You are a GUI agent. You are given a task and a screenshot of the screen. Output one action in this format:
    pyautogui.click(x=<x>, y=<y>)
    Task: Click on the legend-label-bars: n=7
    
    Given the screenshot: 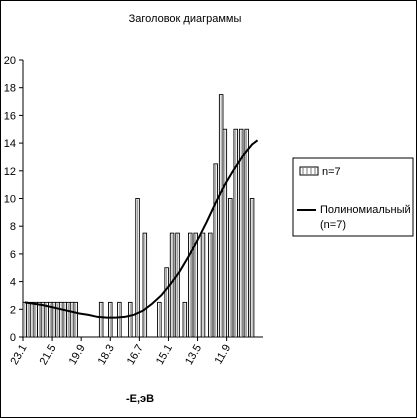 What is the action you would take?
    pyautogui.click(x=331, y=172)
    